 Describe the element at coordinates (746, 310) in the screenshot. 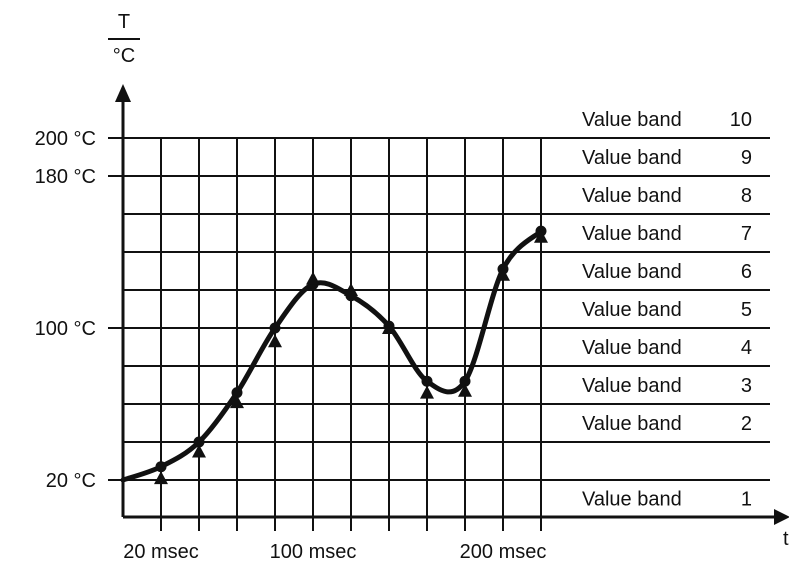

I see `band-number: 5` at that location.